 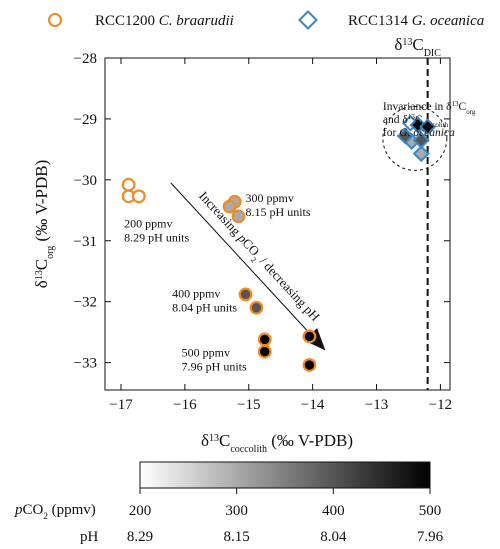 I want to click on colorbar-pco2-tick-label: 200, so click(x=140, y=511).